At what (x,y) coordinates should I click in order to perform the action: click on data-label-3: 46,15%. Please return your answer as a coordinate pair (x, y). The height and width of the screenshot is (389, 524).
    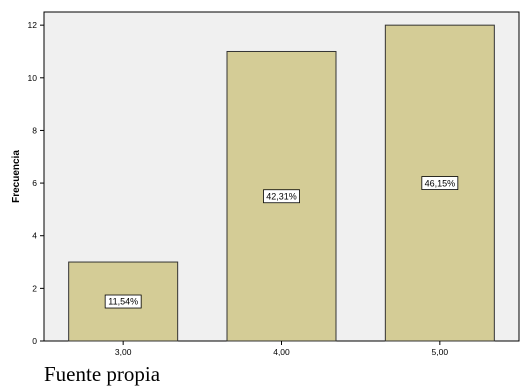
    Looking at the image, I should click on (440, 183).